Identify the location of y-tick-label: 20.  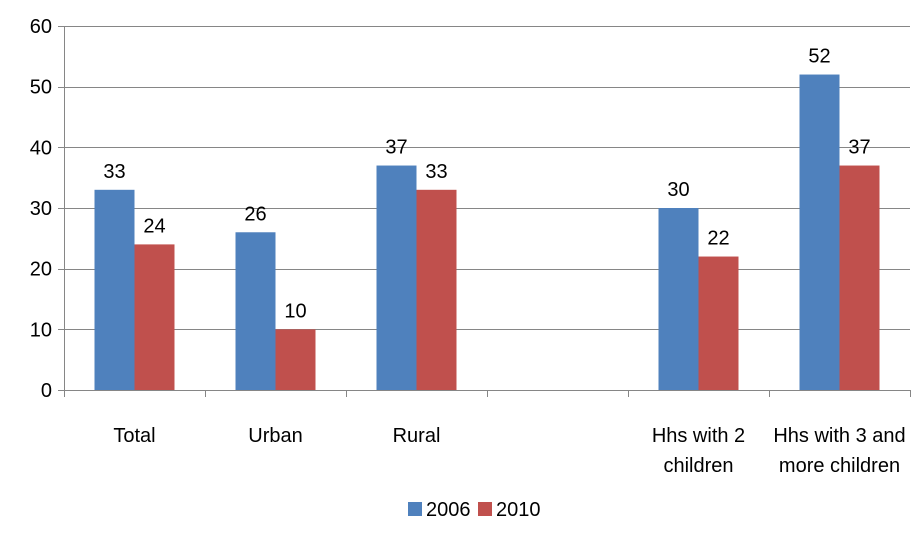
(41, 270).